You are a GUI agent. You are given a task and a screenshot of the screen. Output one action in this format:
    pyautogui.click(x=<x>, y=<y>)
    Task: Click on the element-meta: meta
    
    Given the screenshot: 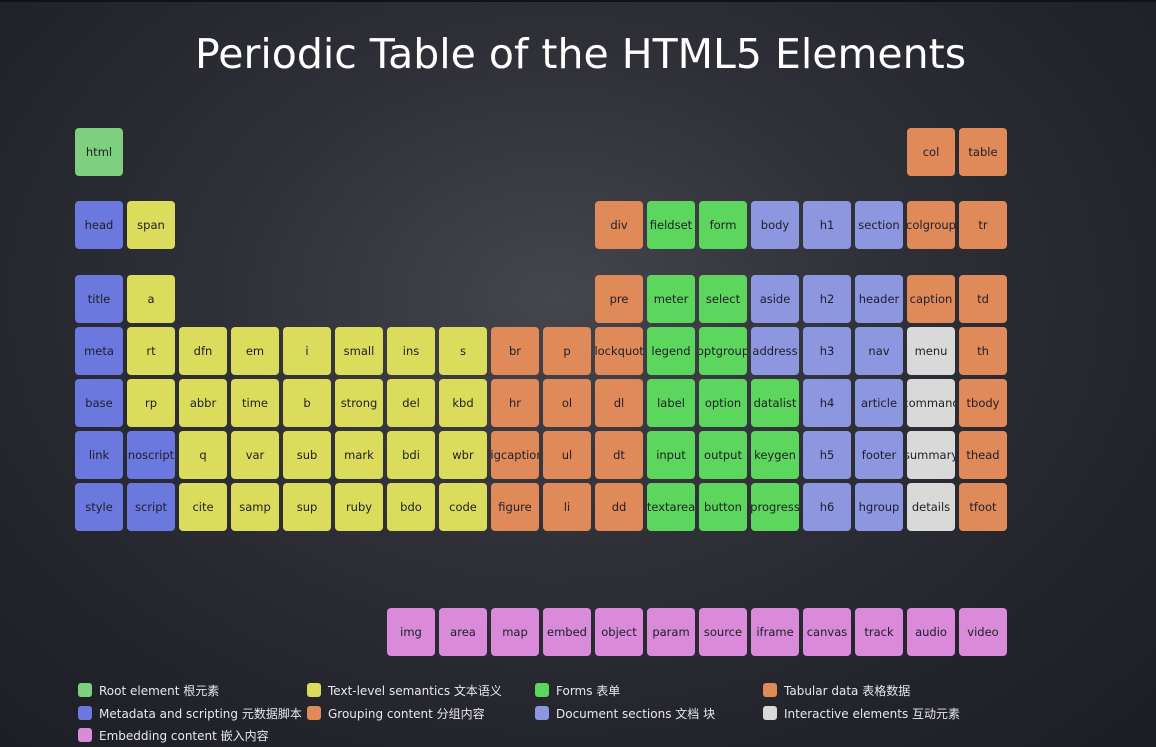 What is the action you would take?
    pyautogui.click(x=99, y=351)
    